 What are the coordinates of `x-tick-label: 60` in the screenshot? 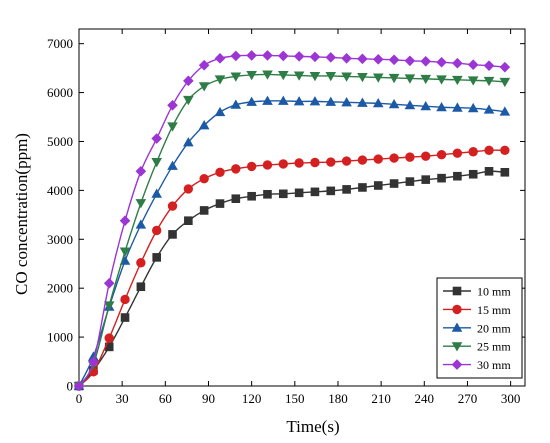 It's located at (165, 398).